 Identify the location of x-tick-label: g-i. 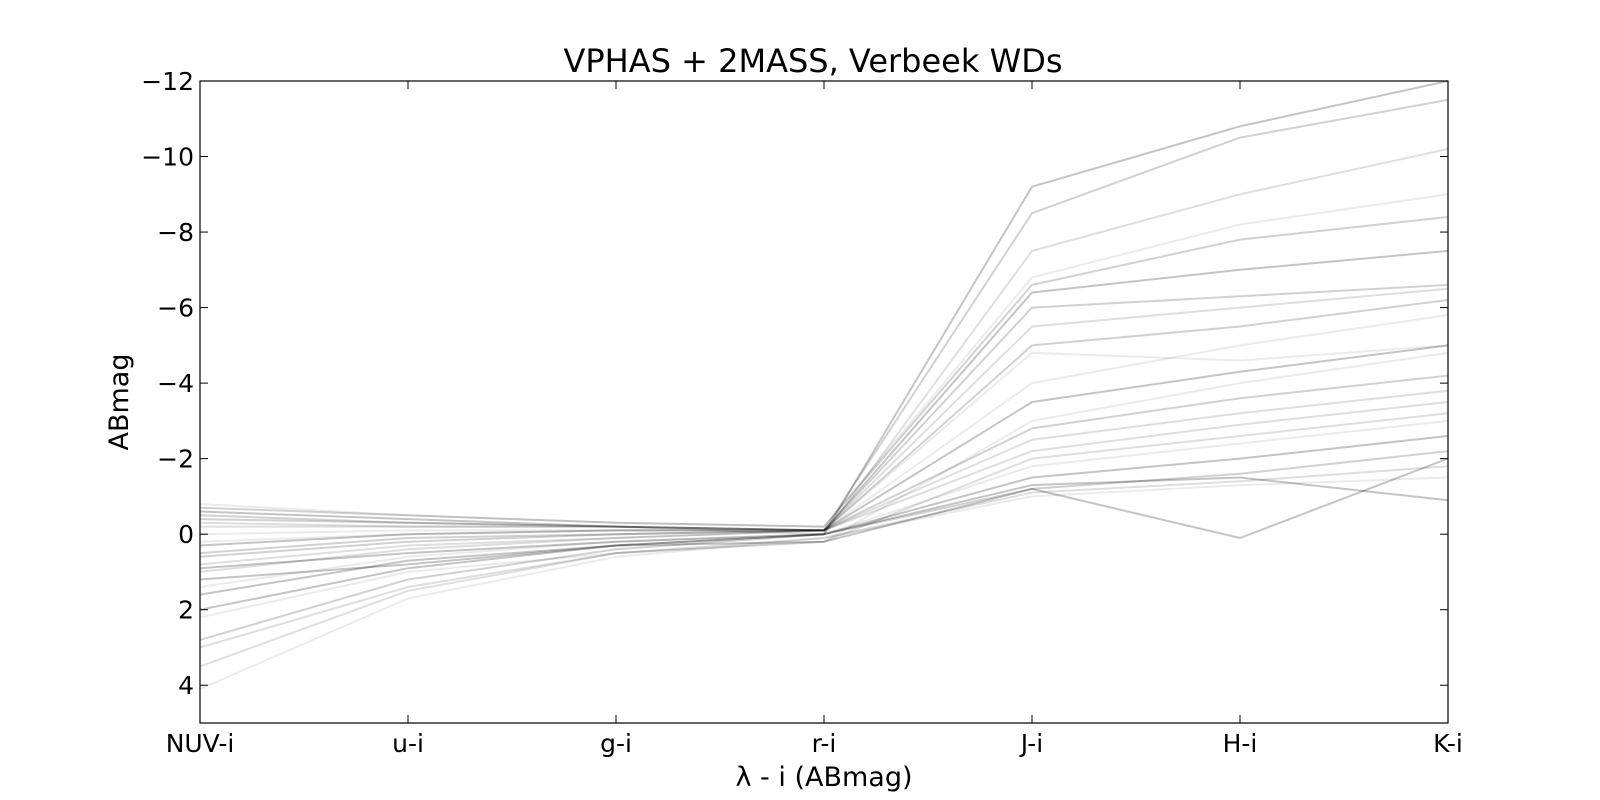
(616, 743).